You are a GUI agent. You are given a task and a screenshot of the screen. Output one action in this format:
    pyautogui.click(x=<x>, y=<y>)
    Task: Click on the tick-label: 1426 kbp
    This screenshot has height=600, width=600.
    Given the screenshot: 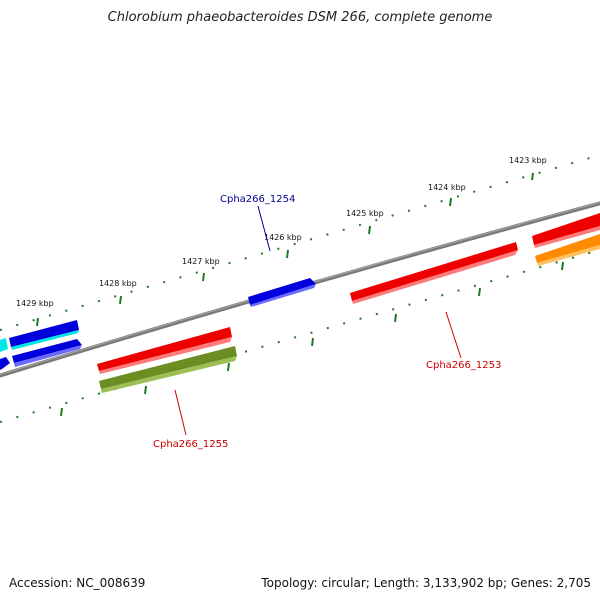 What is the action you would take?
    pyautogui.click(x=283, y=237)
    